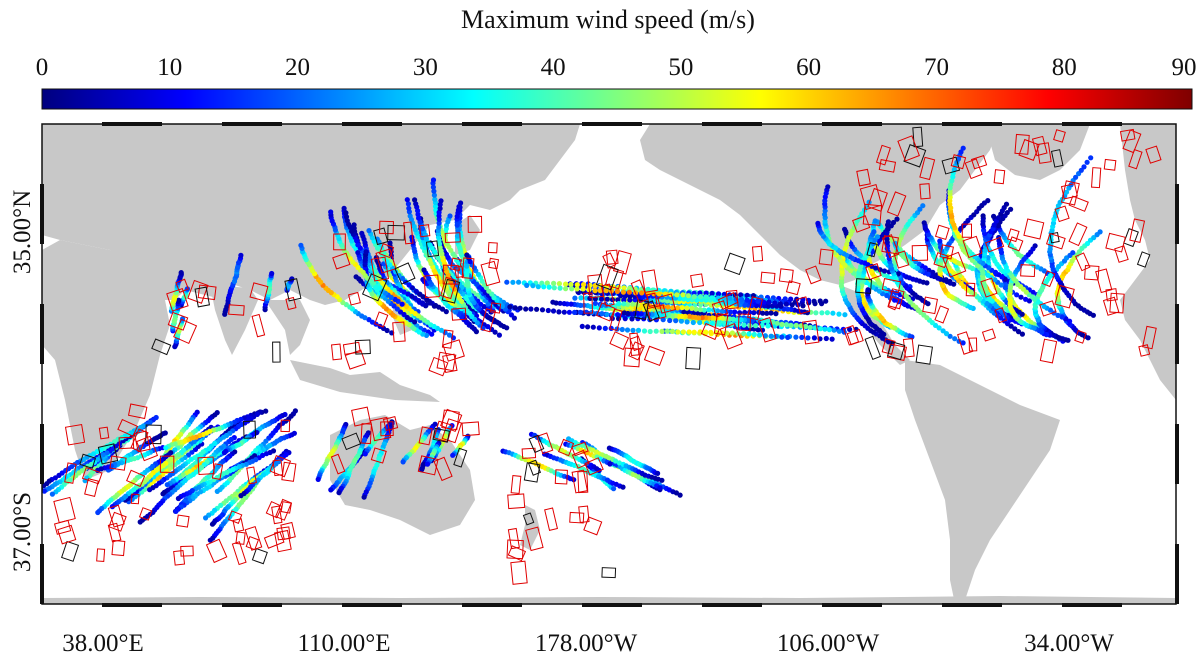  I want to click on colorbar-tick-label: 30, so click(425, 67).